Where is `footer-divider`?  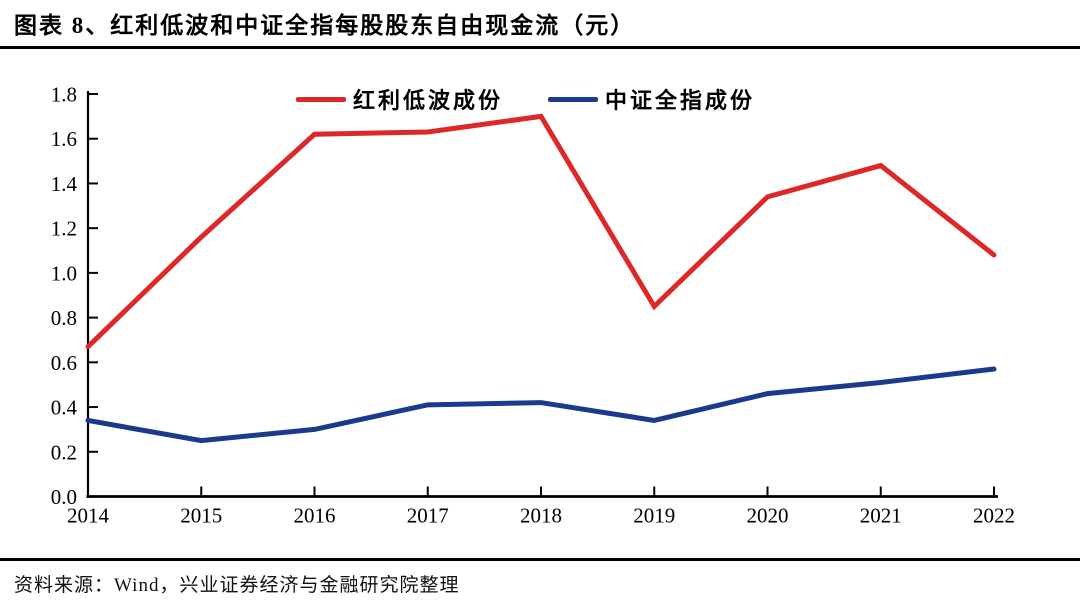 footer-divider is located at coordinates (540, 559).